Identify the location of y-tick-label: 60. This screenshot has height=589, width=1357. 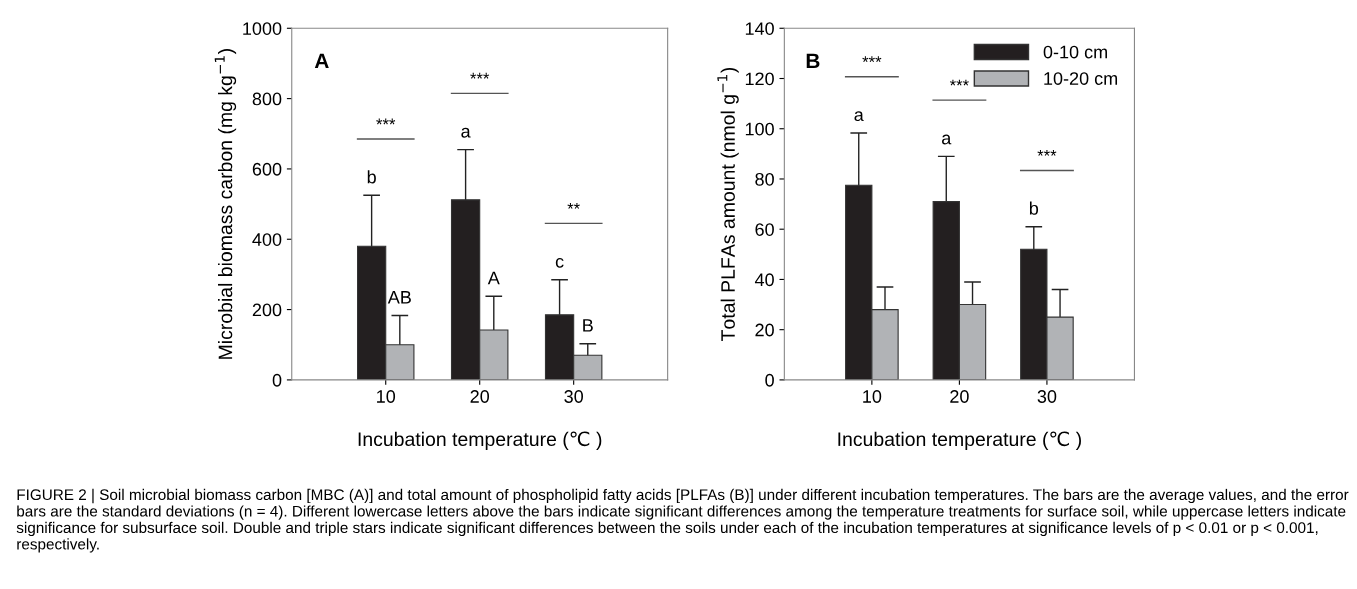
(764, 229).